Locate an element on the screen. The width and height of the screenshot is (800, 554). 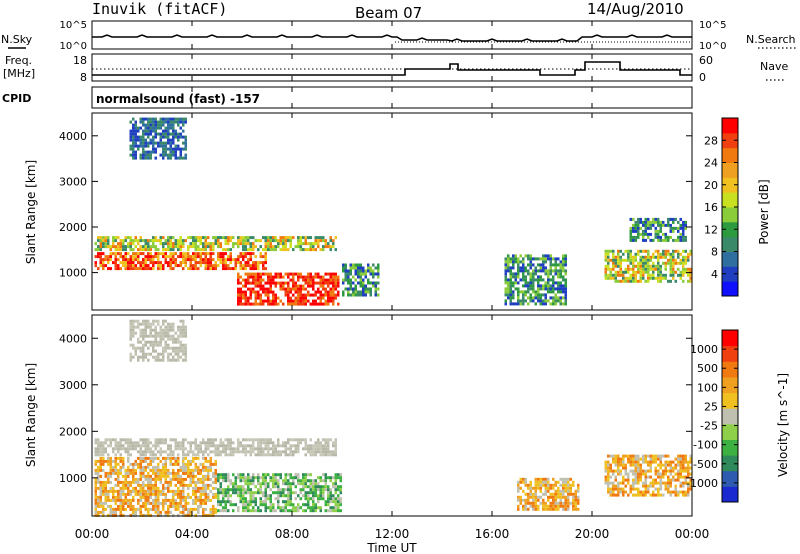
cpid-text: normalsound (fast) -157 is located at coordinates (178, 99).